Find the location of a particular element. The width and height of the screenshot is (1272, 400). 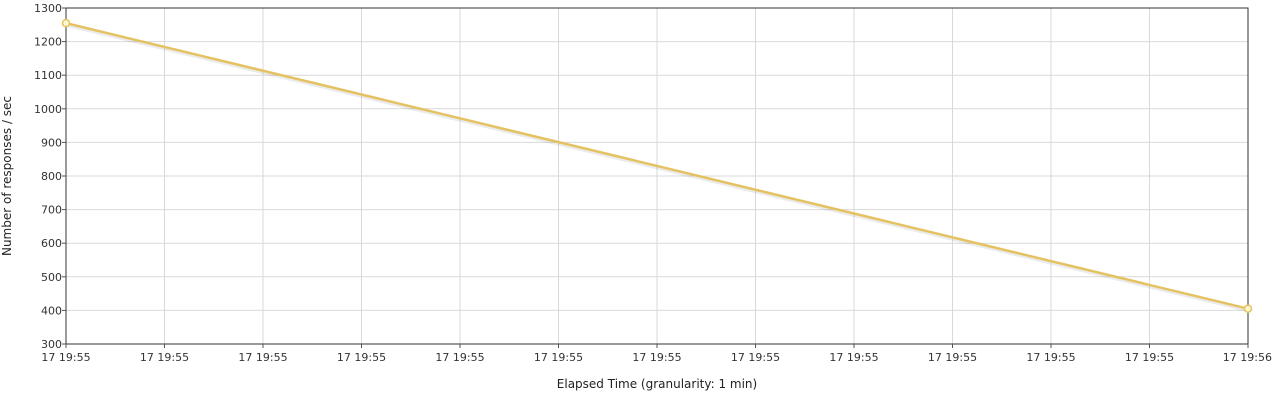

y-tick-label: 300 is located at coordinates (51, 344).